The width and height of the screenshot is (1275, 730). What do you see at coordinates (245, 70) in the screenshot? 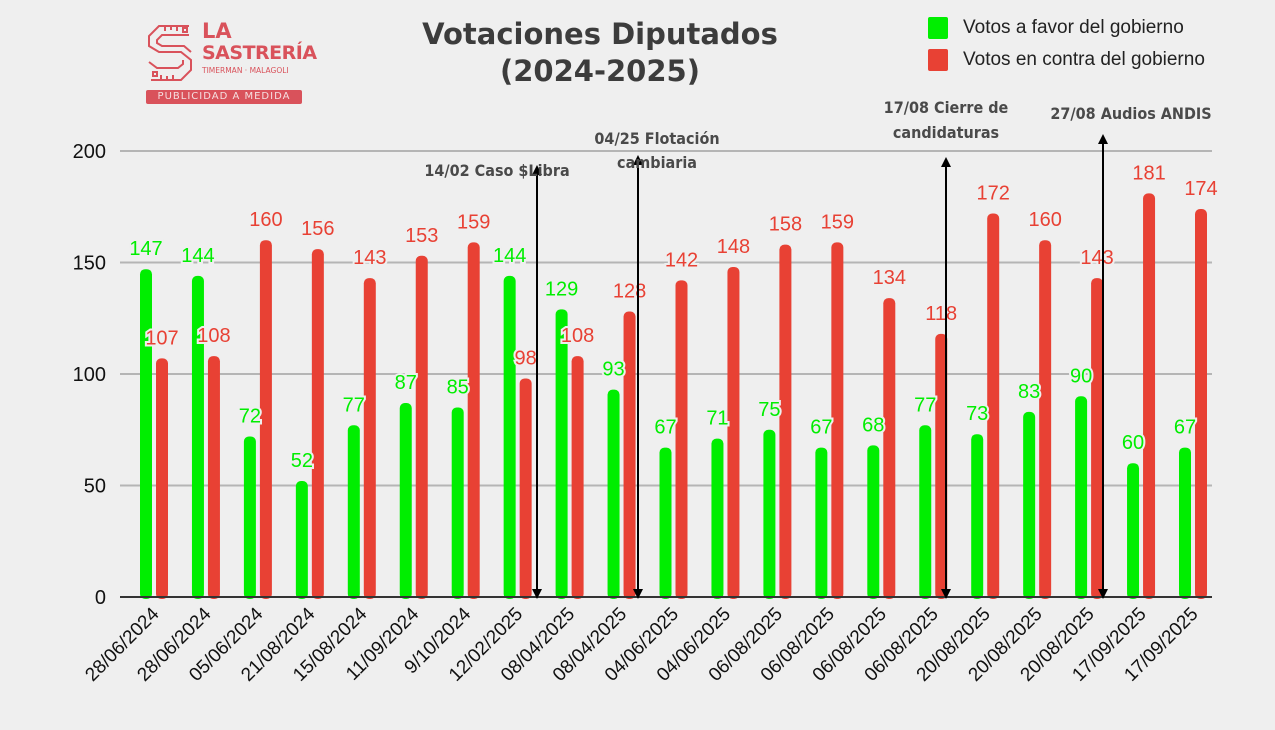
I see `logo-line-3: TIMERMAN · MALAGOLI` at bounding box center [245, 70].